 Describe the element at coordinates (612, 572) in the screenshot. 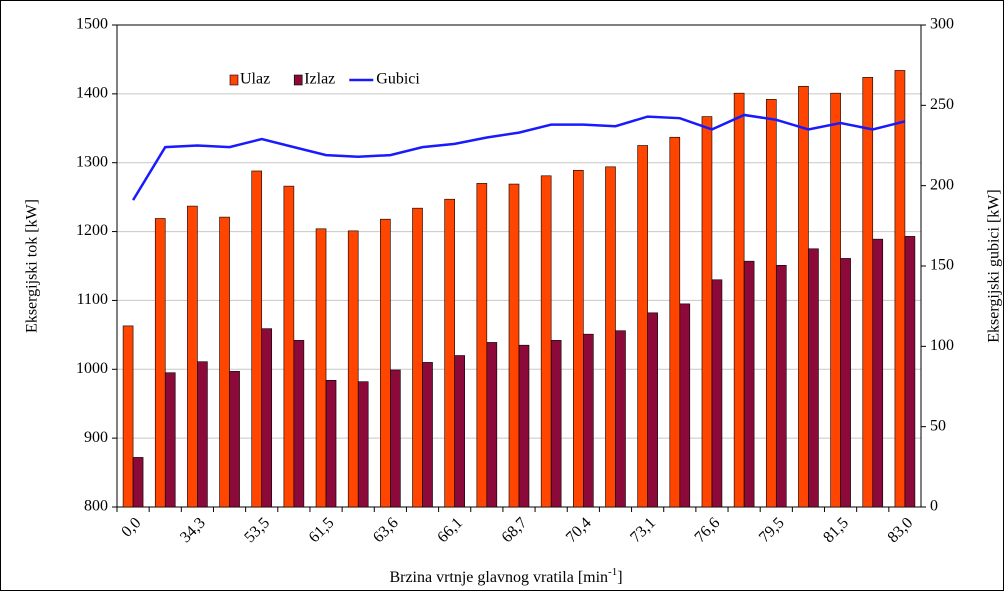

I see `x-label-sup: -1` at that location.